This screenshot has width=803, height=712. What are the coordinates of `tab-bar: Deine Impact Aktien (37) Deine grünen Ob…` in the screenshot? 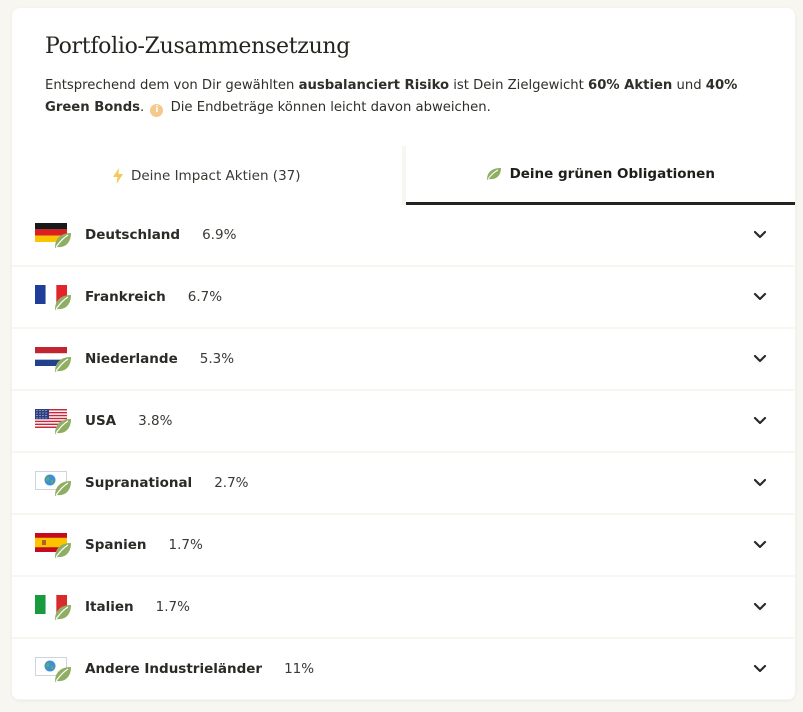 It's located at (403, 175).